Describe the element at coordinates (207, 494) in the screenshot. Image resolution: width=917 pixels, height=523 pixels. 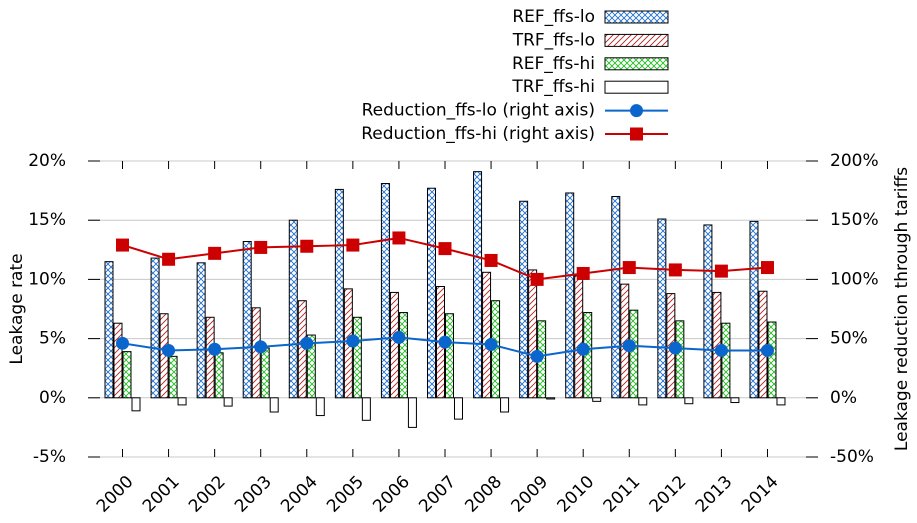
I see `x-tick-label: 2002` at that location.